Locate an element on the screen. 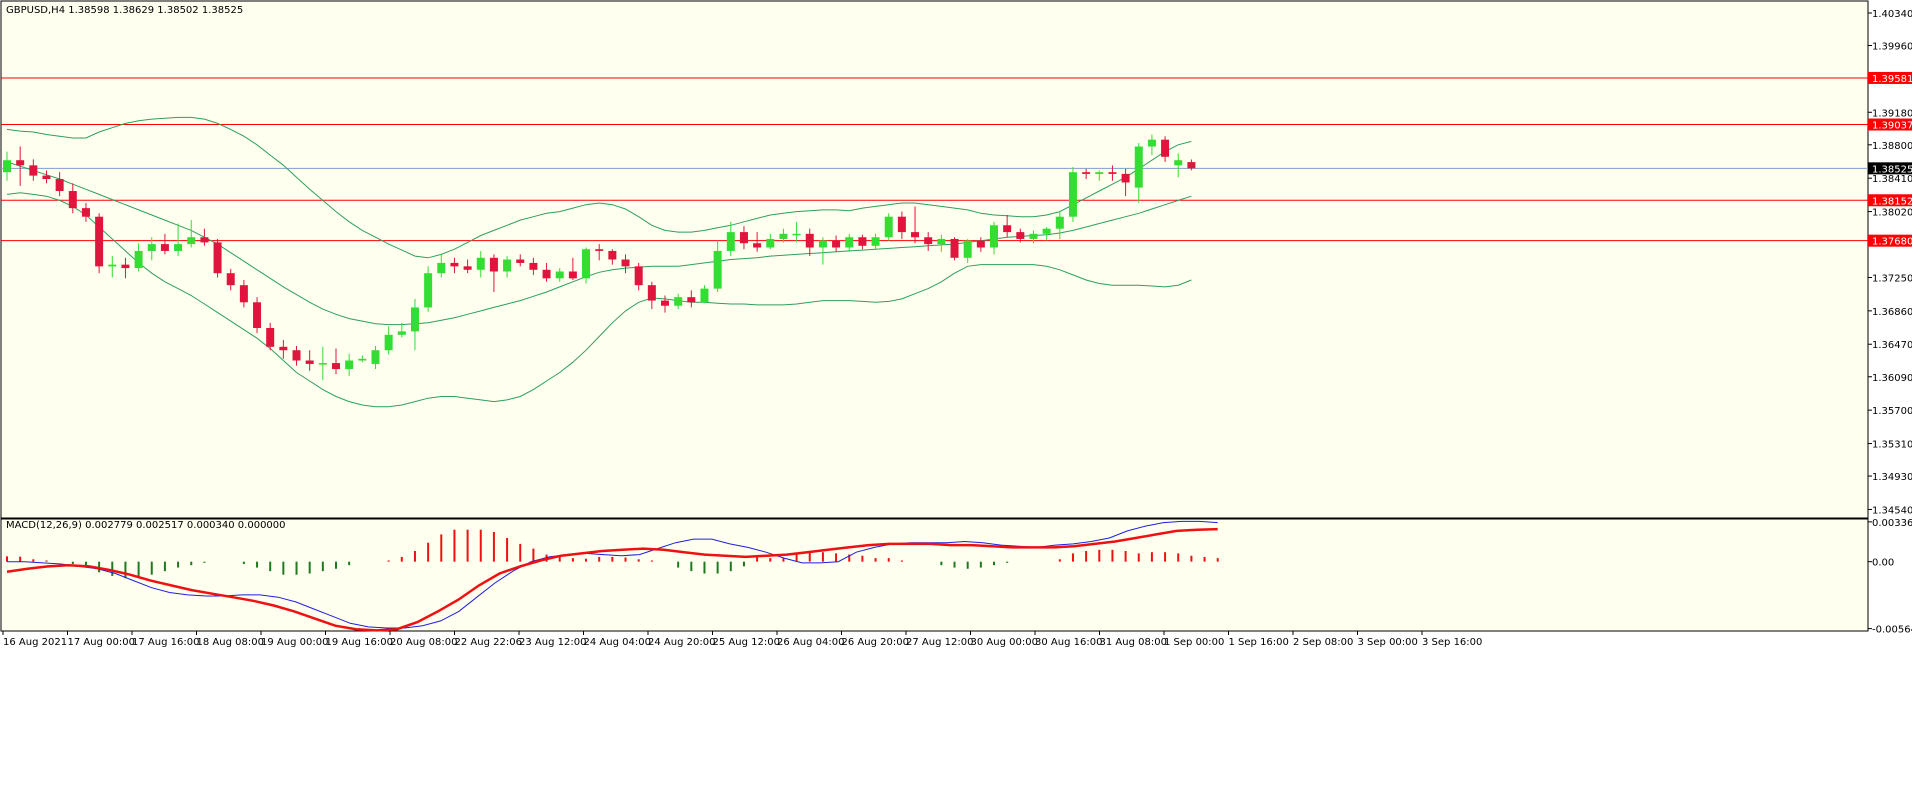  level-price-label: 1.39037 is located at coordinates (1892, 126).